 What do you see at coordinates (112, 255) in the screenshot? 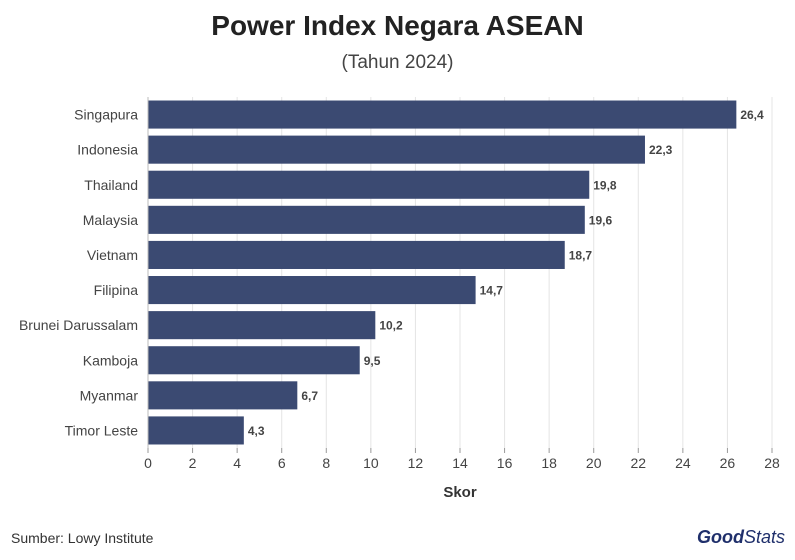
I see `y-tick-label: Vietnam` at bounding box center [112, 255].